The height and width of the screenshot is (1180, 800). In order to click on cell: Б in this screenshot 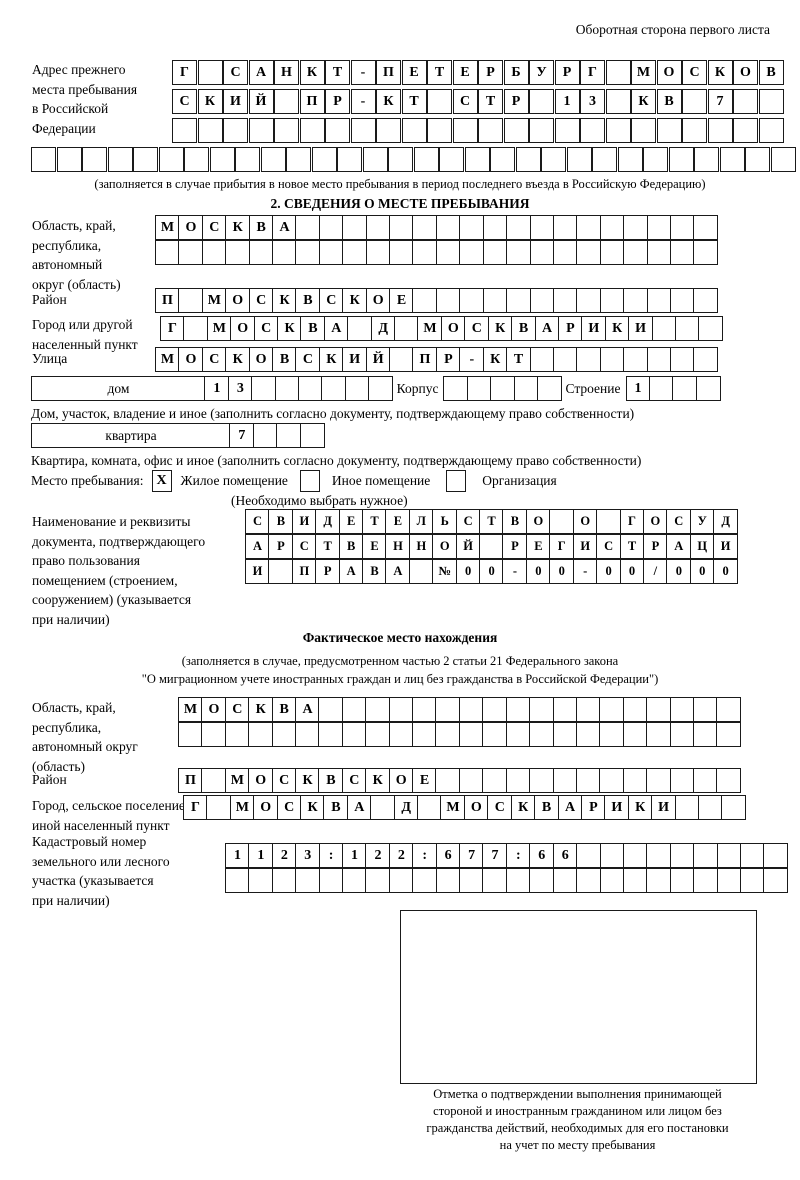, I will do `click(516, 72)`.